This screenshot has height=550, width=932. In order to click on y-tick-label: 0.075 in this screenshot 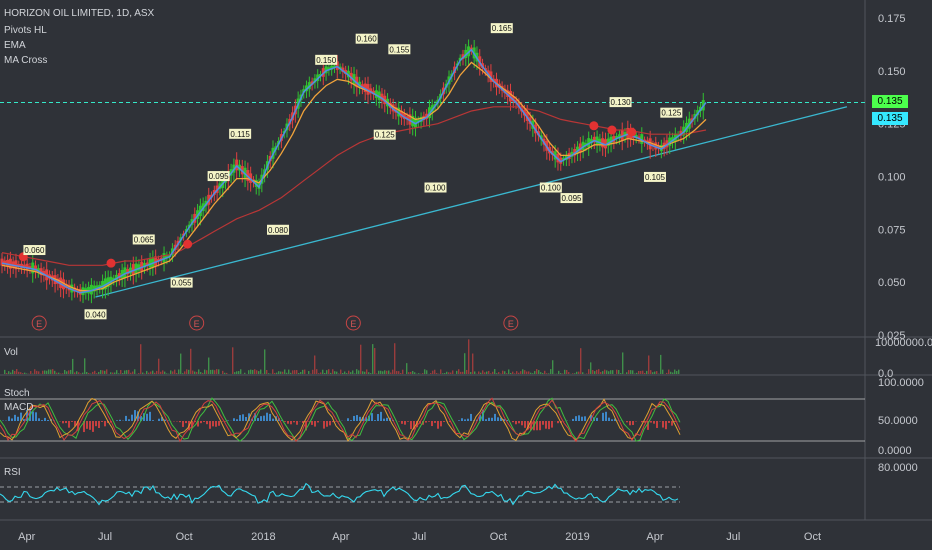, I will do `click(892, 230)`.